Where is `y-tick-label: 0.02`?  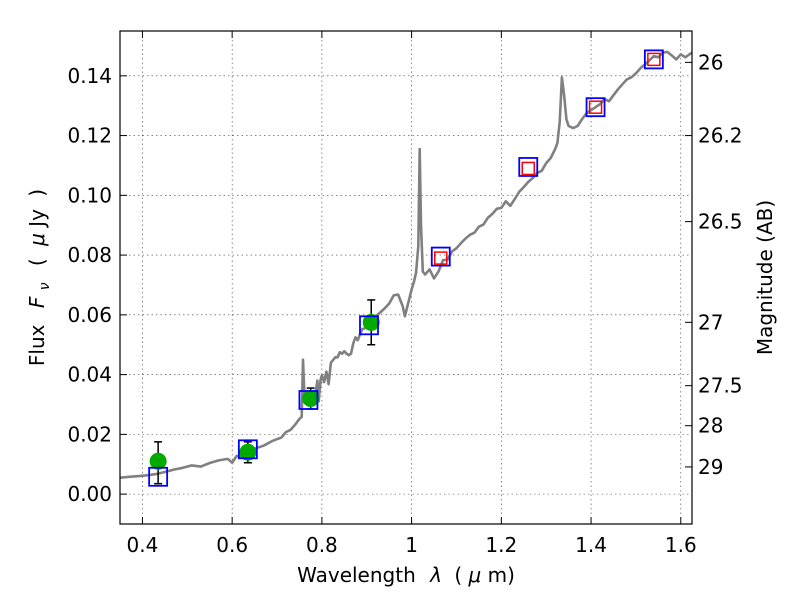
y-tick-label: 0.02 is located at coordinates (89, 434).